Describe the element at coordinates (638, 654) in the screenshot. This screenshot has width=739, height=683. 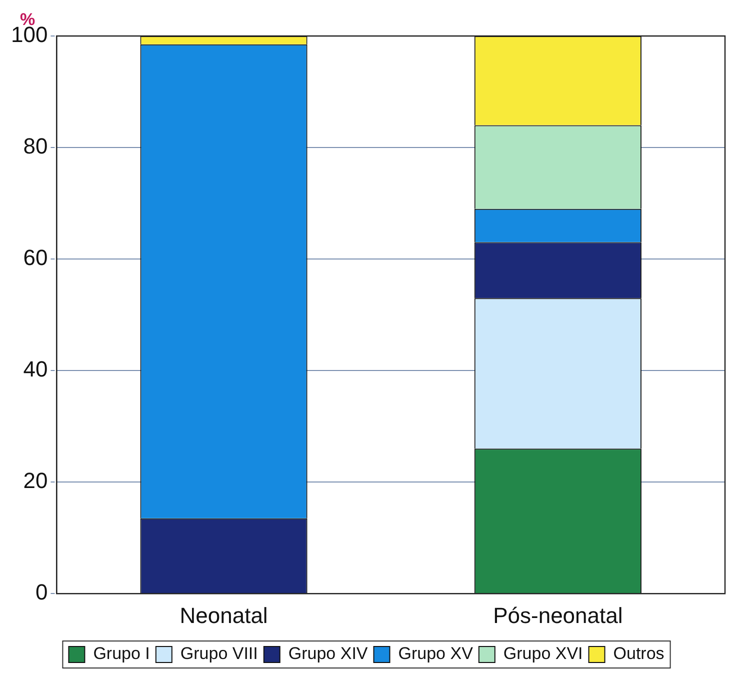
I see `legend-label: Outros` at that location.